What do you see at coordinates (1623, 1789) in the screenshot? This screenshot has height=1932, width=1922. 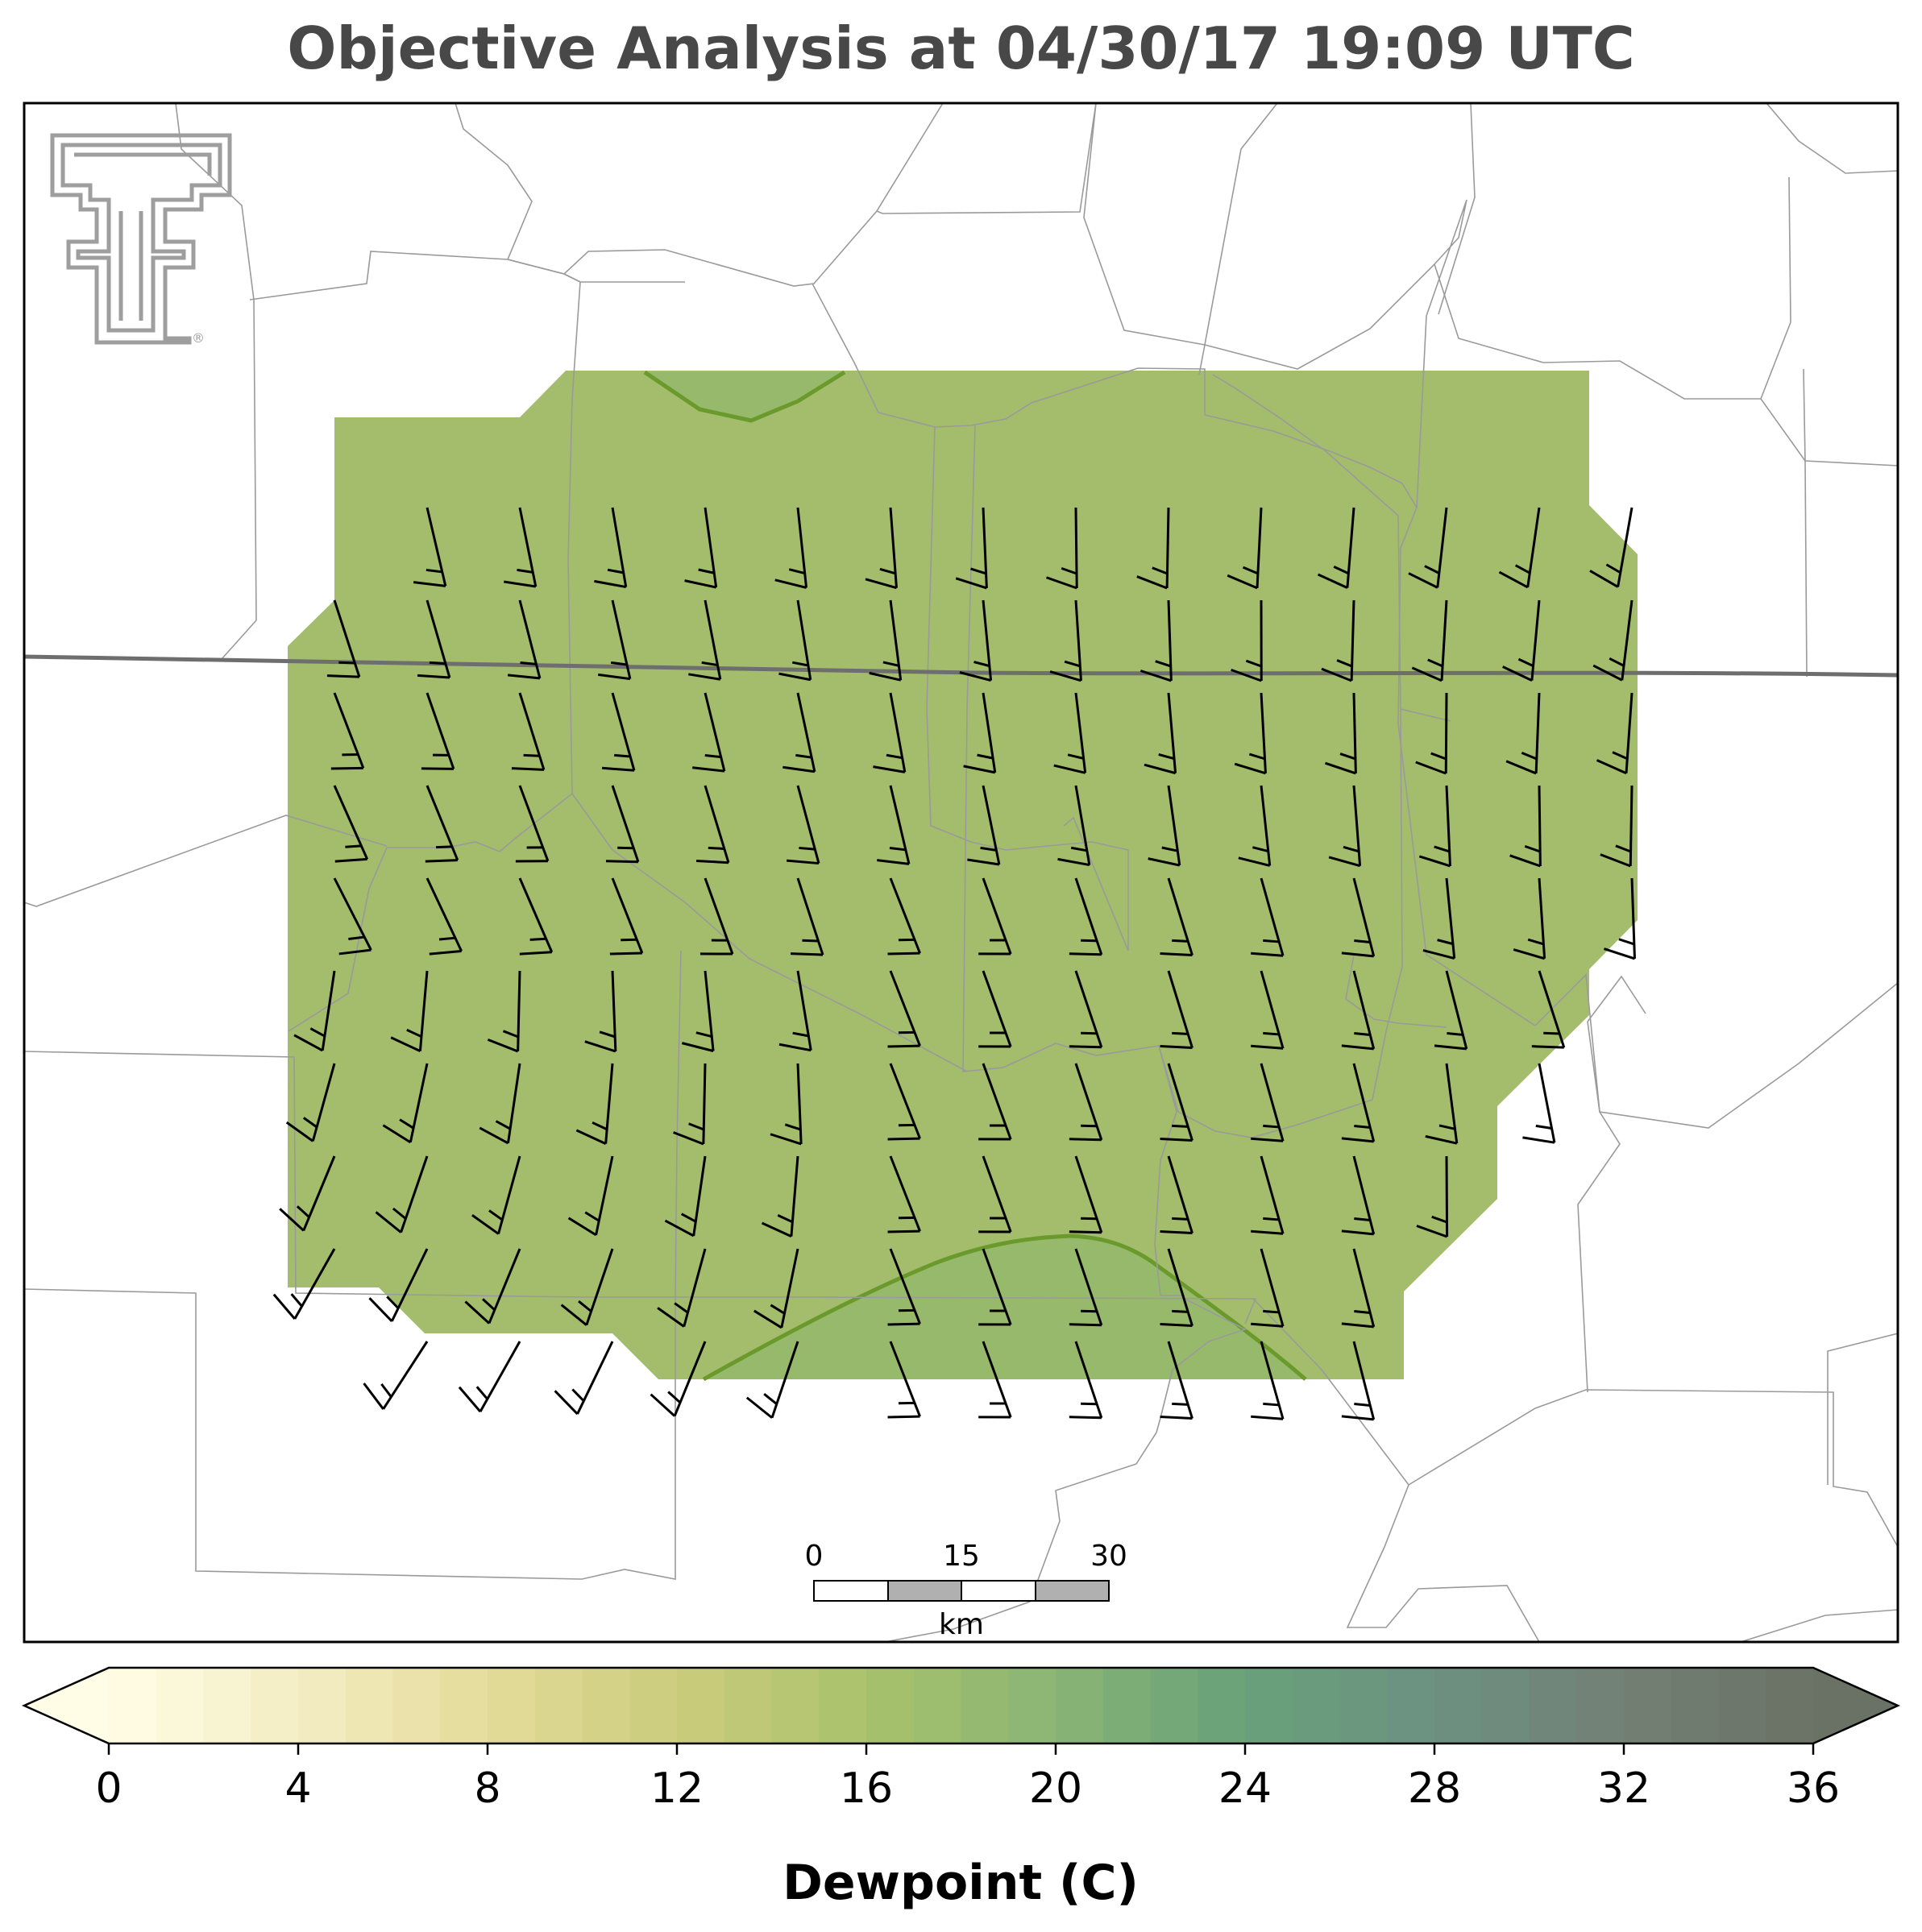 I see `colorbar-tick-label: 32` at bounding box center [1623, 1789].